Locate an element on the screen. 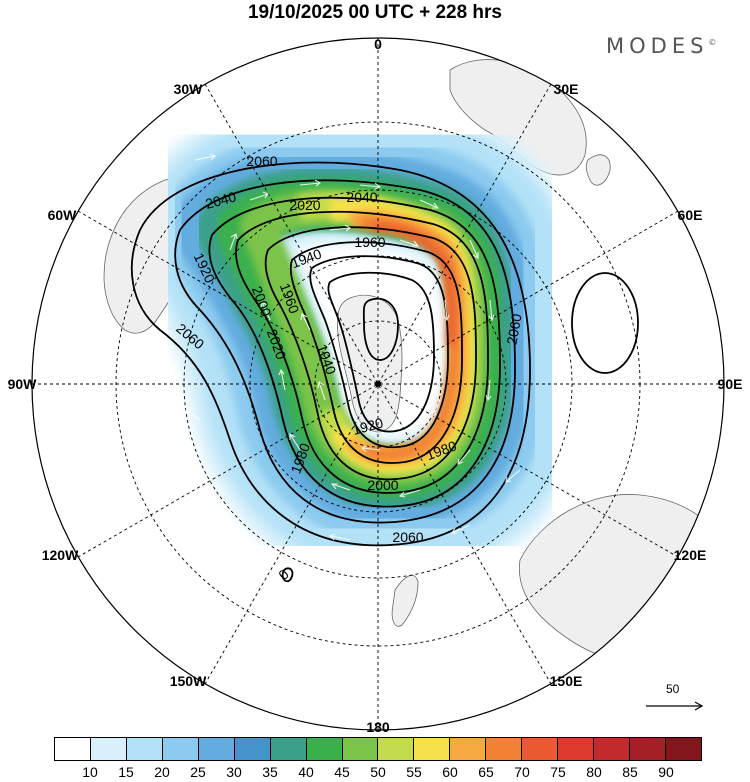 The width and height of the screenshot is (750, 782). contour-1940 is located at coordinates (379, 352).